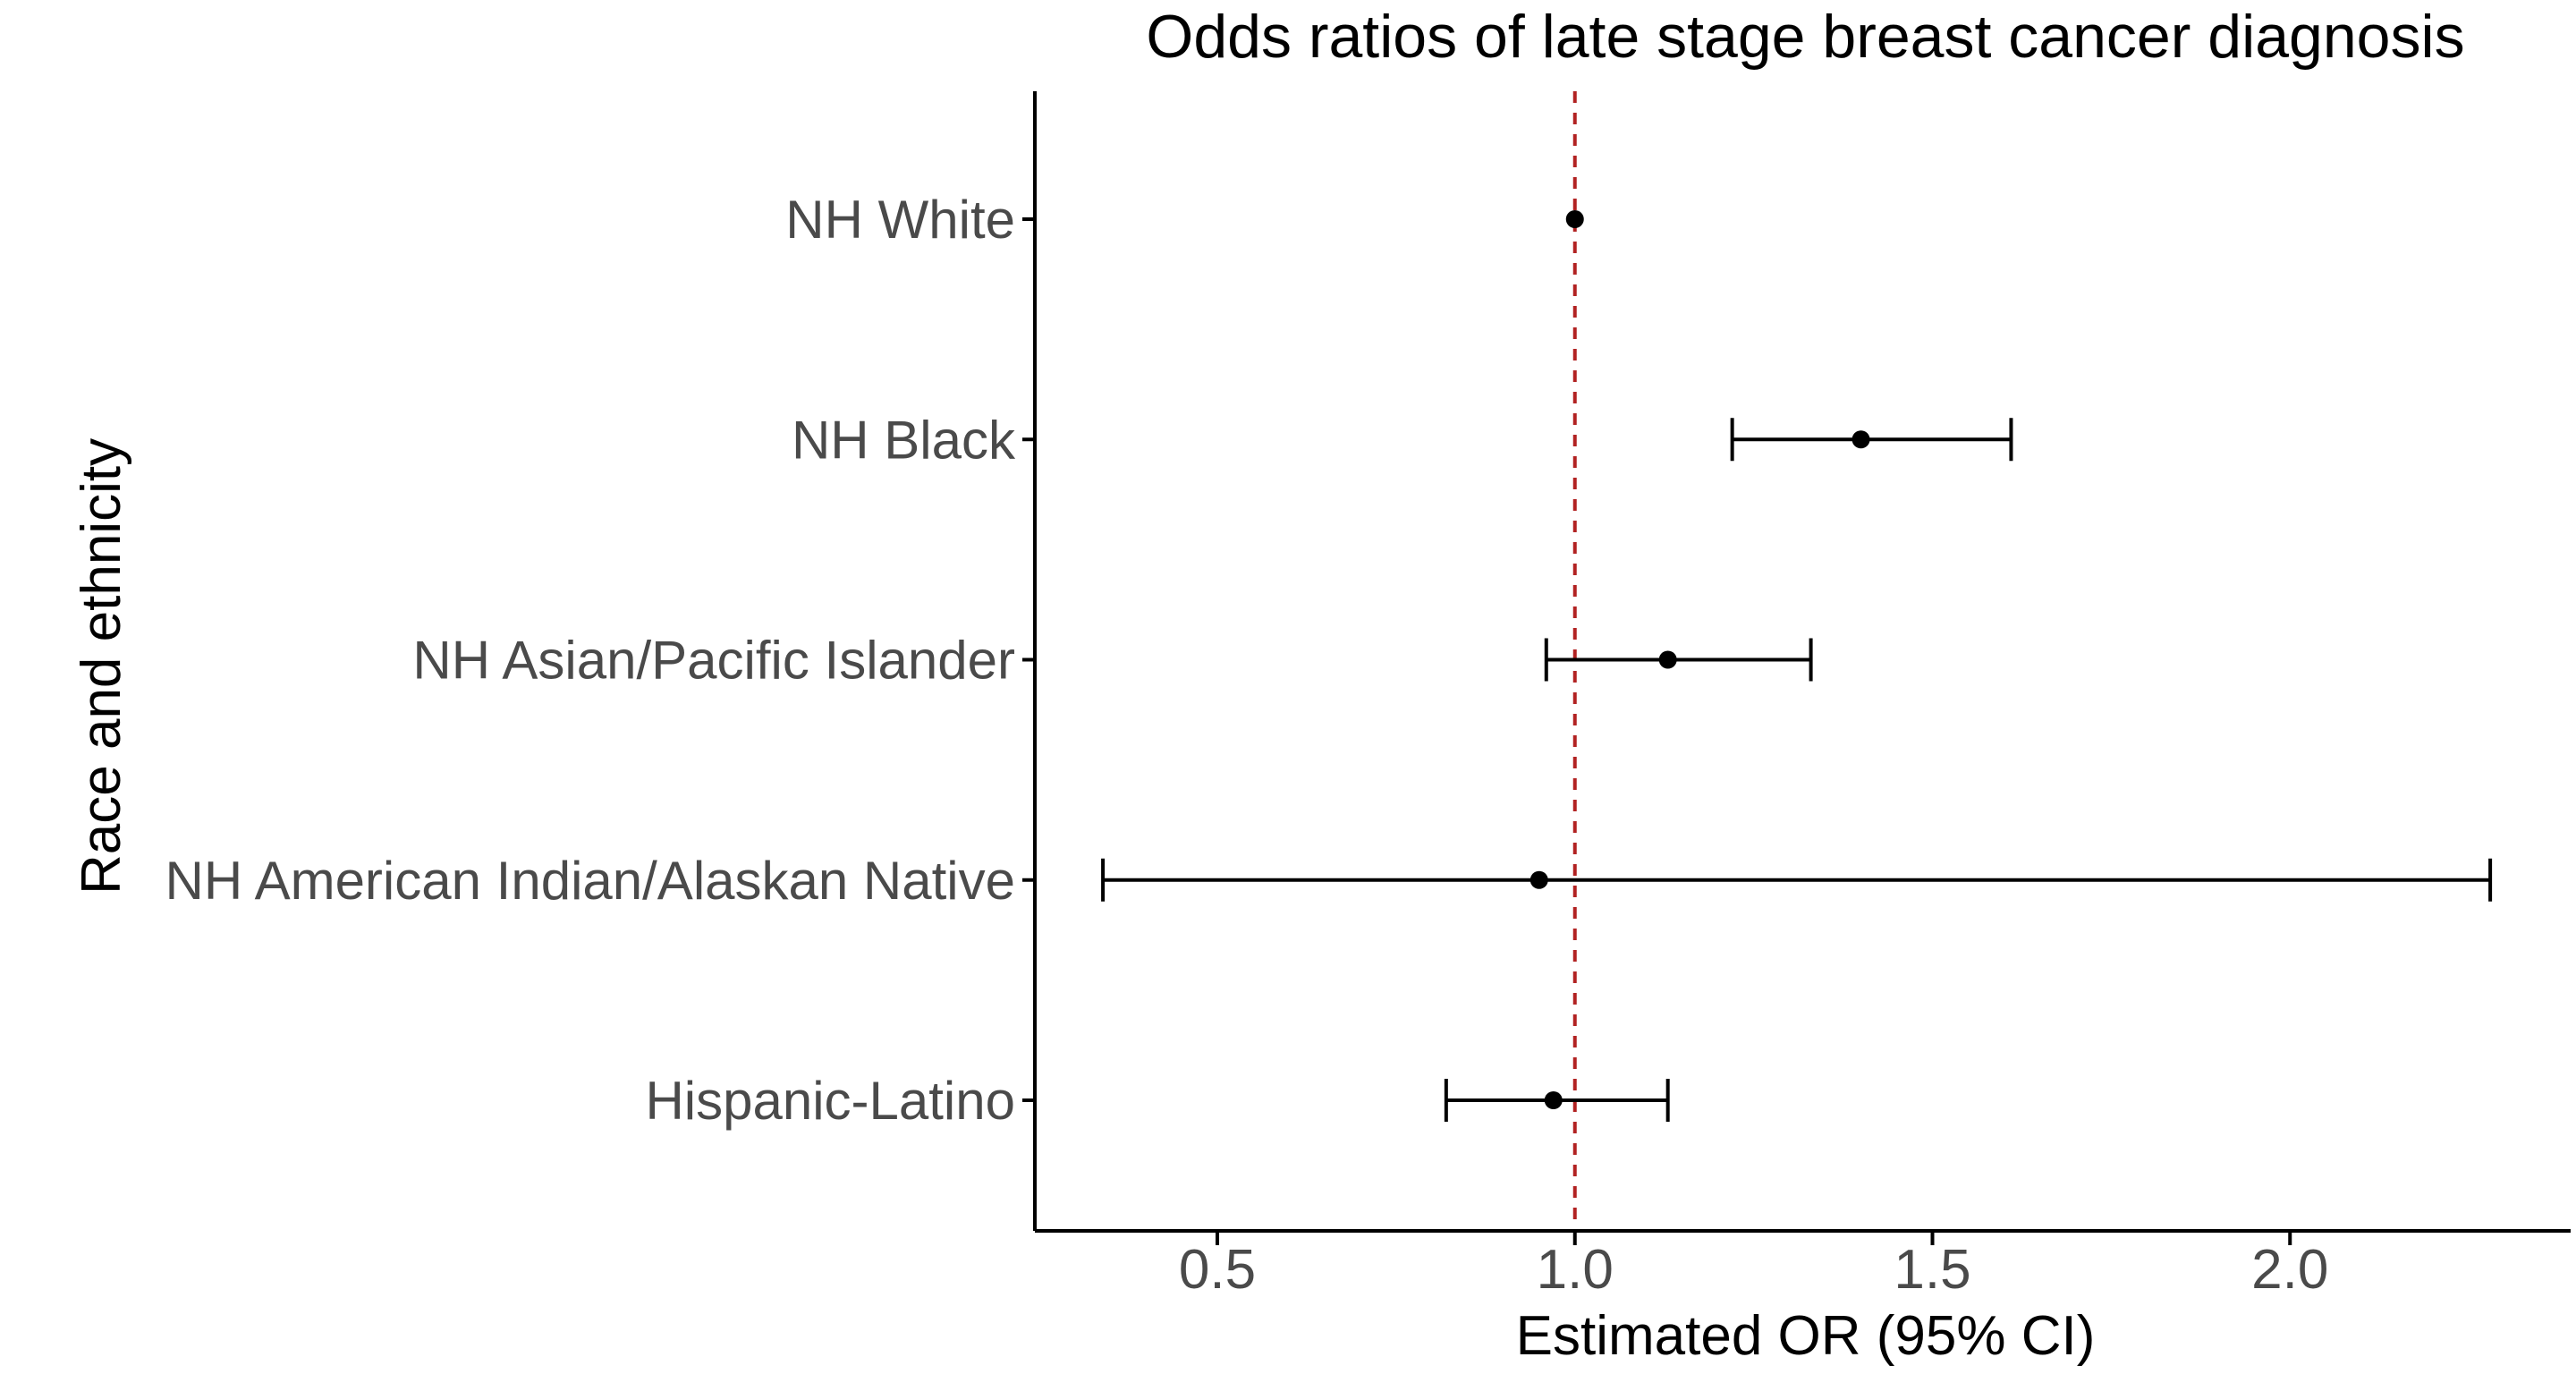  I want to click on x-tick-label: 1.5, so click(1932, 1270).